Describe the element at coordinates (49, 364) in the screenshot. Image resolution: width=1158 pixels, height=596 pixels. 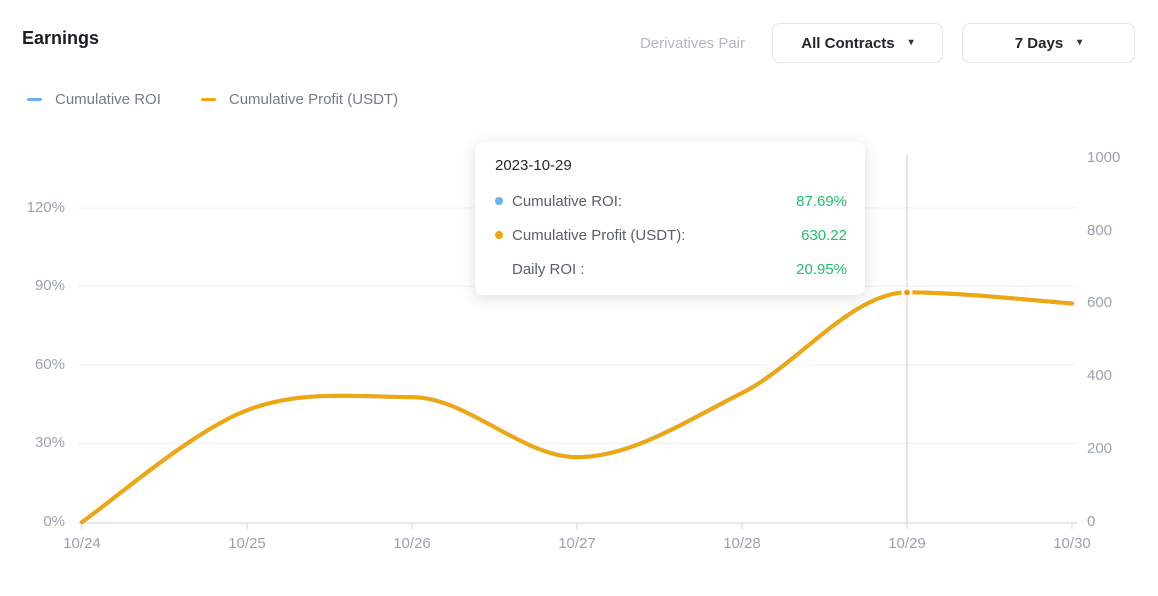
I see `y-axis-label-left: 60%` at that location.